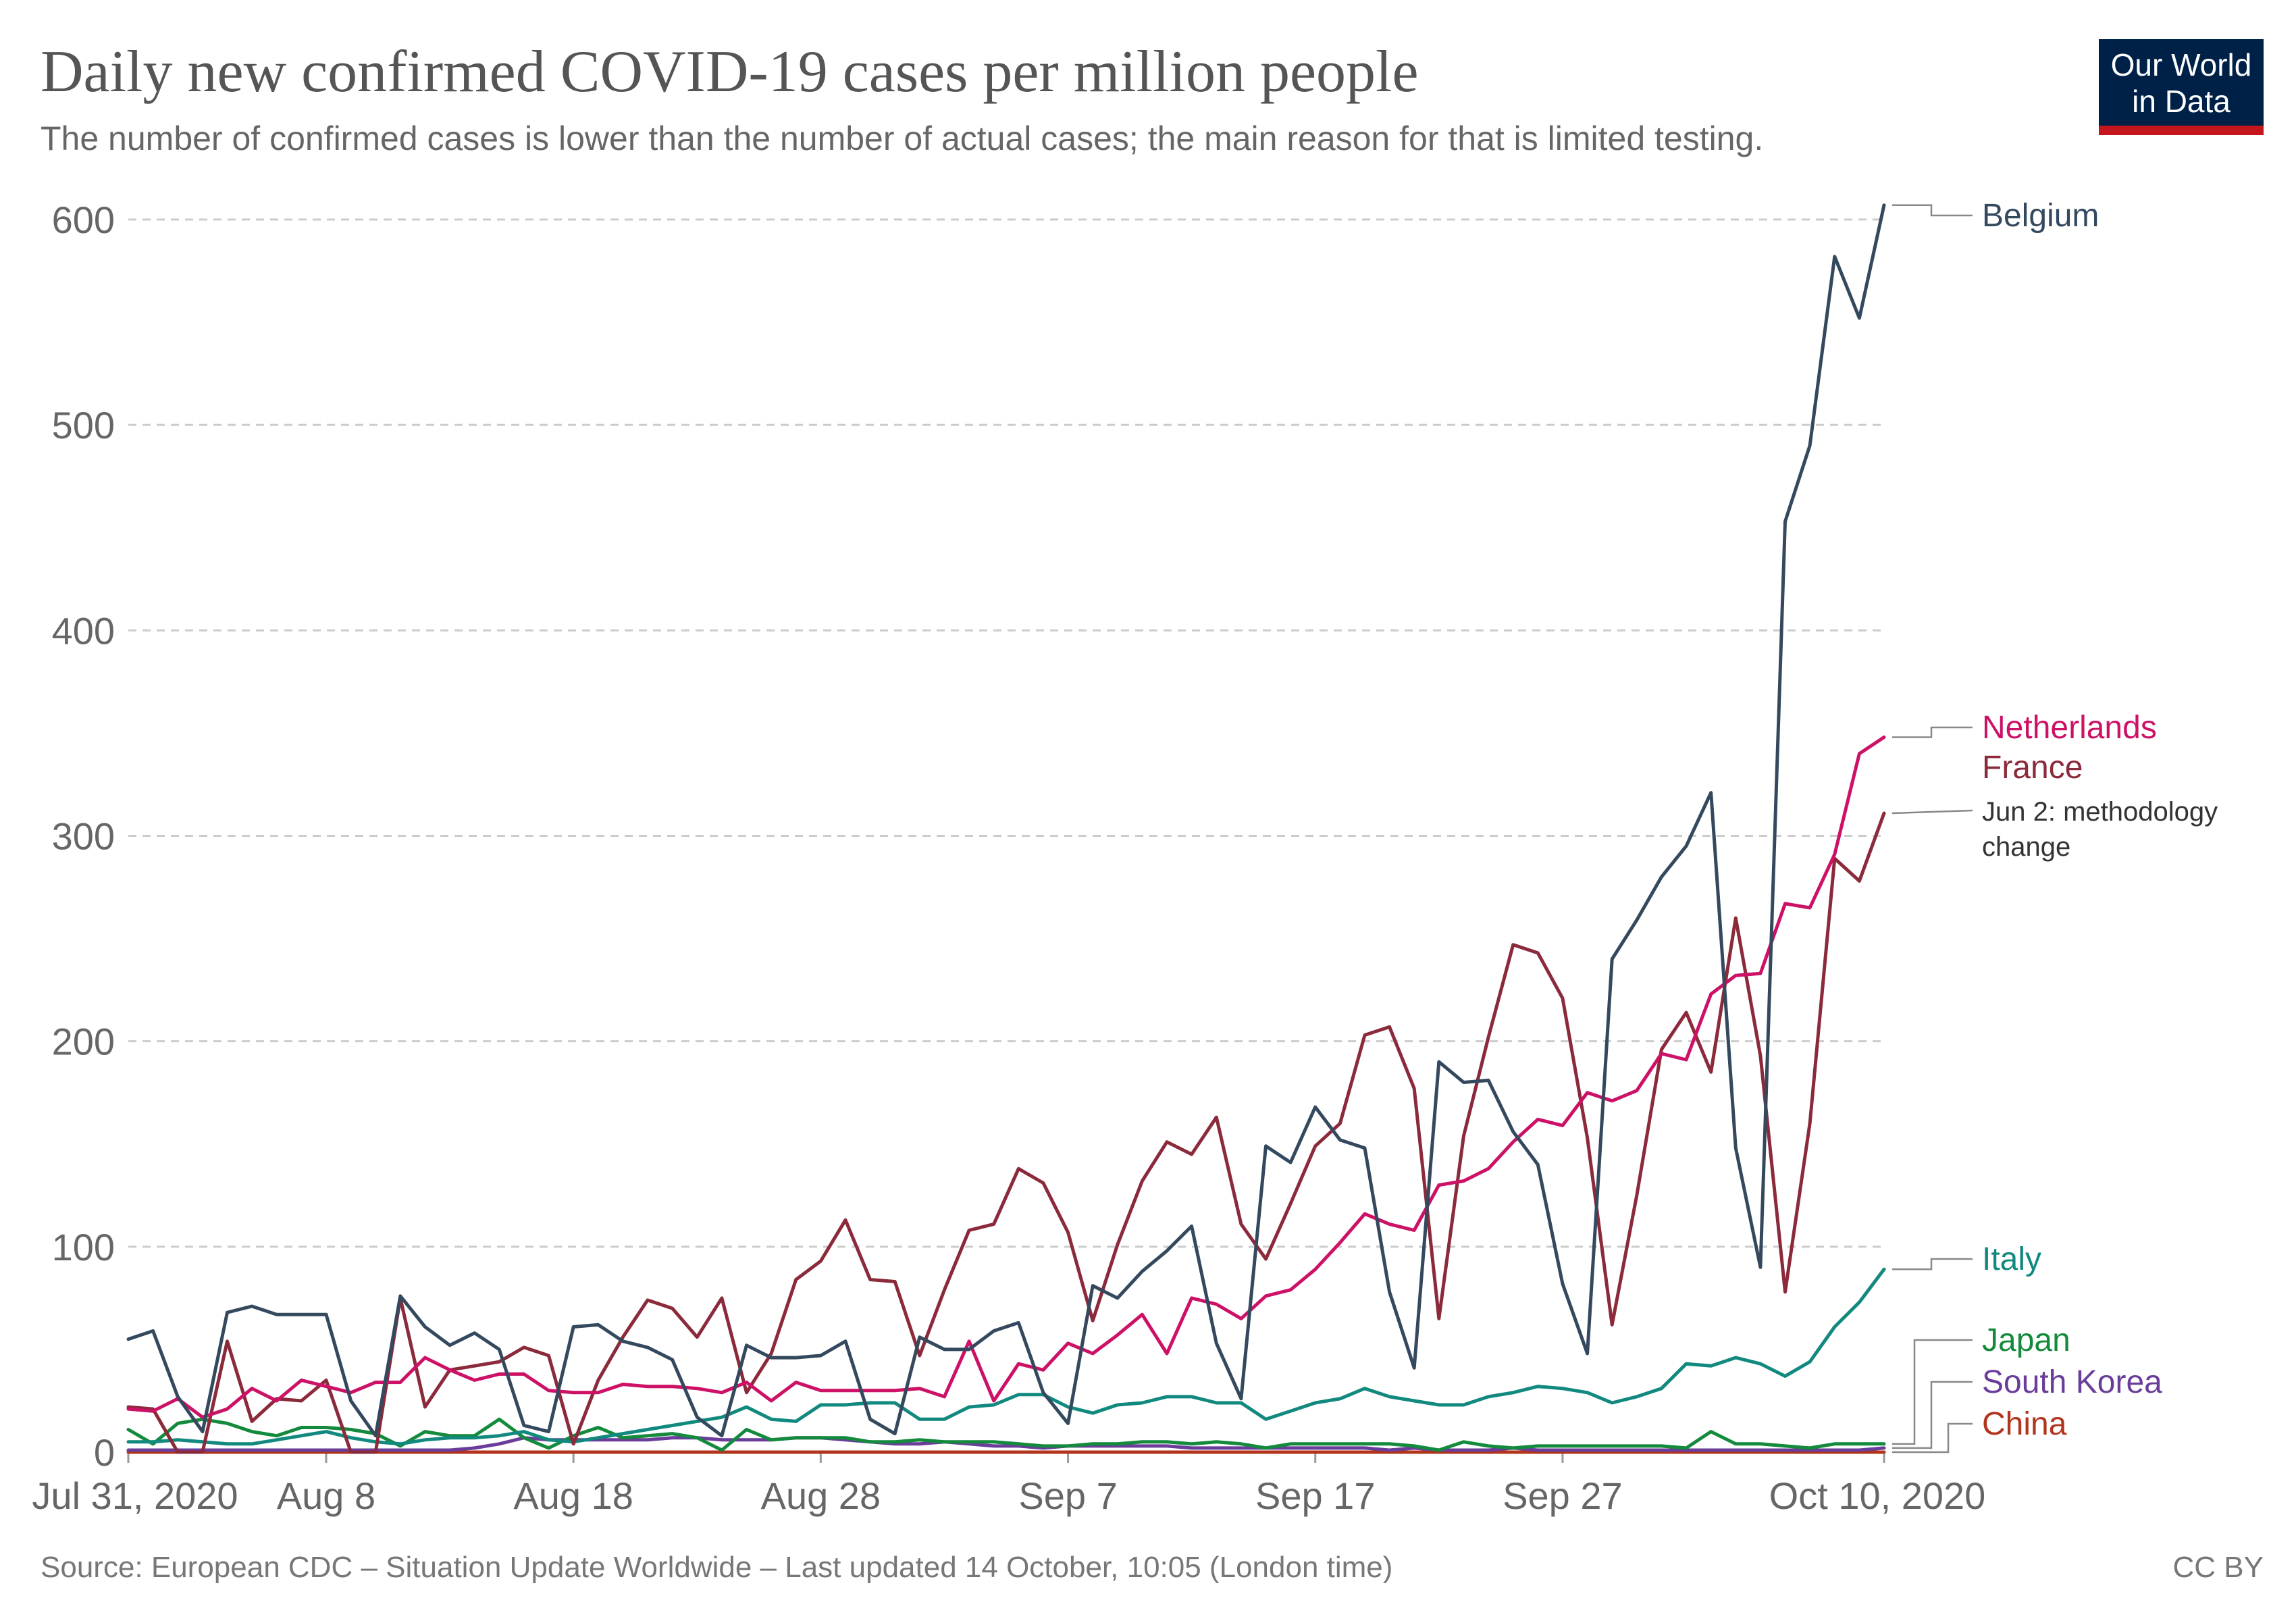 This screenshot has height=1621, width=2296. What do you see at coordinates (105, 1452) in the screenshot?
I see `y-tick-0: 0` at bounding box center [105, 1452].